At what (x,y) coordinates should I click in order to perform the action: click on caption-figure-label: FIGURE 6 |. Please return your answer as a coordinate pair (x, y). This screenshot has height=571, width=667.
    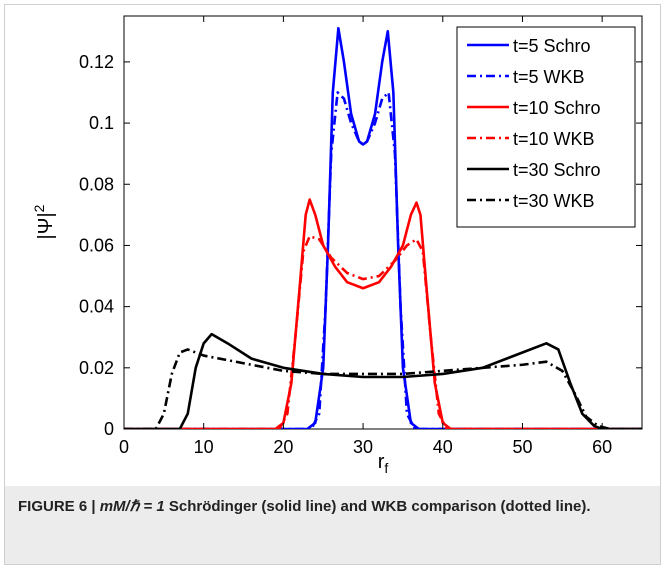
    Looking at the image, I should click on (57, 506).